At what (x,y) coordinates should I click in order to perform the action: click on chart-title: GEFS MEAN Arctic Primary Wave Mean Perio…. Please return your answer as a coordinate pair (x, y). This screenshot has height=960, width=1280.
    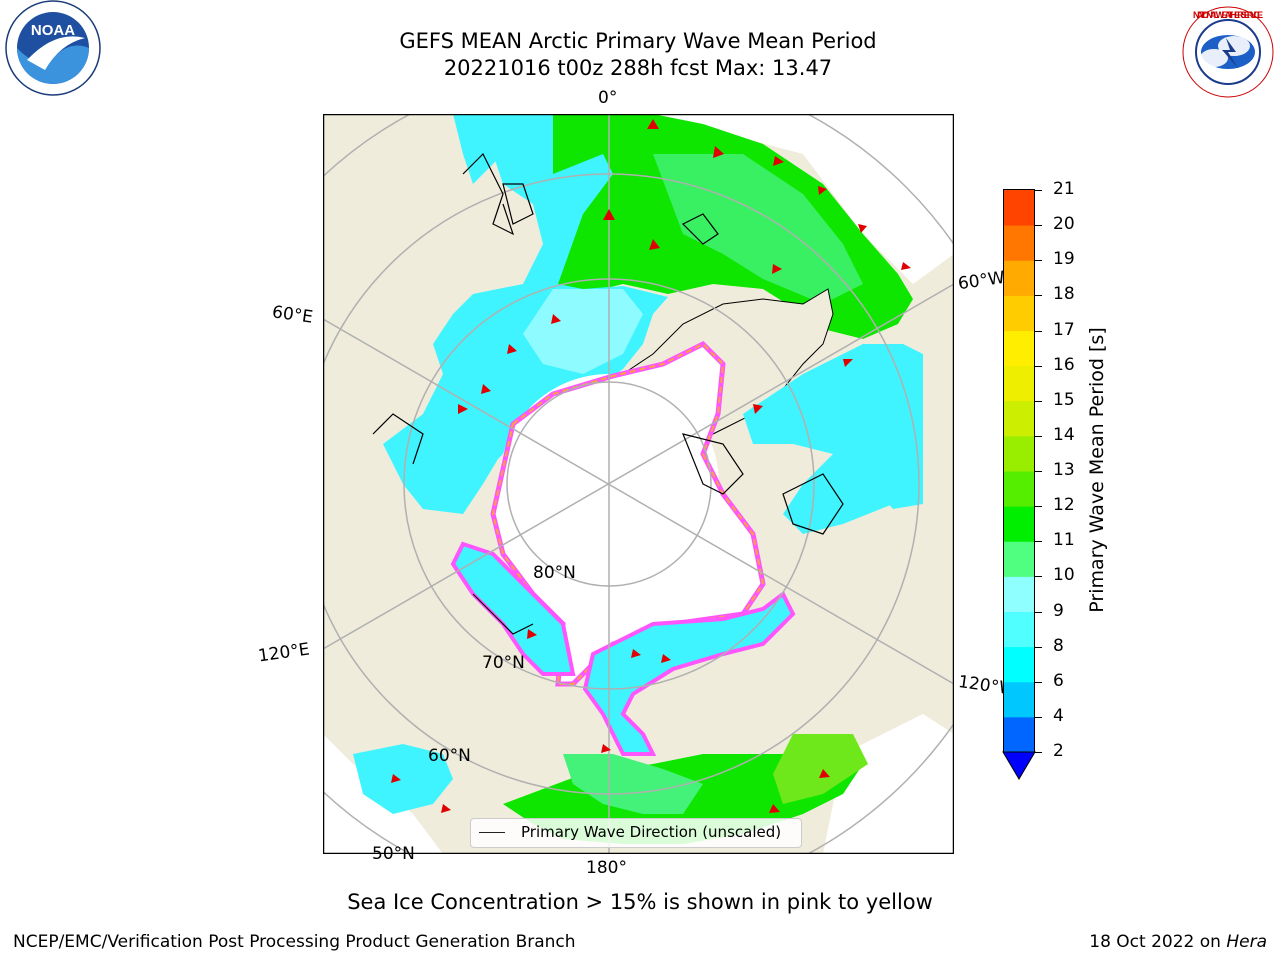
    Looking at the image, I should click on (638, 41).